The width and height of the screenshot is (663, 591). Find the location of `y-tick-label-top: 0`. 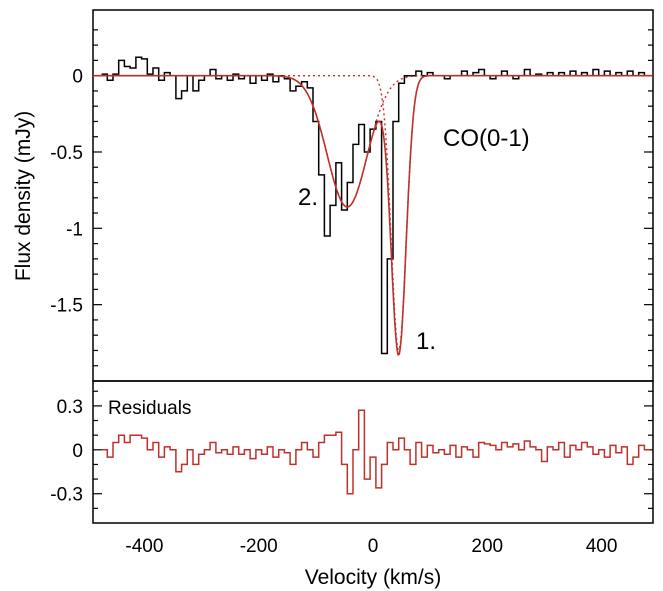

y-tick-label-top: 0 is located at coordinates (77, 77).